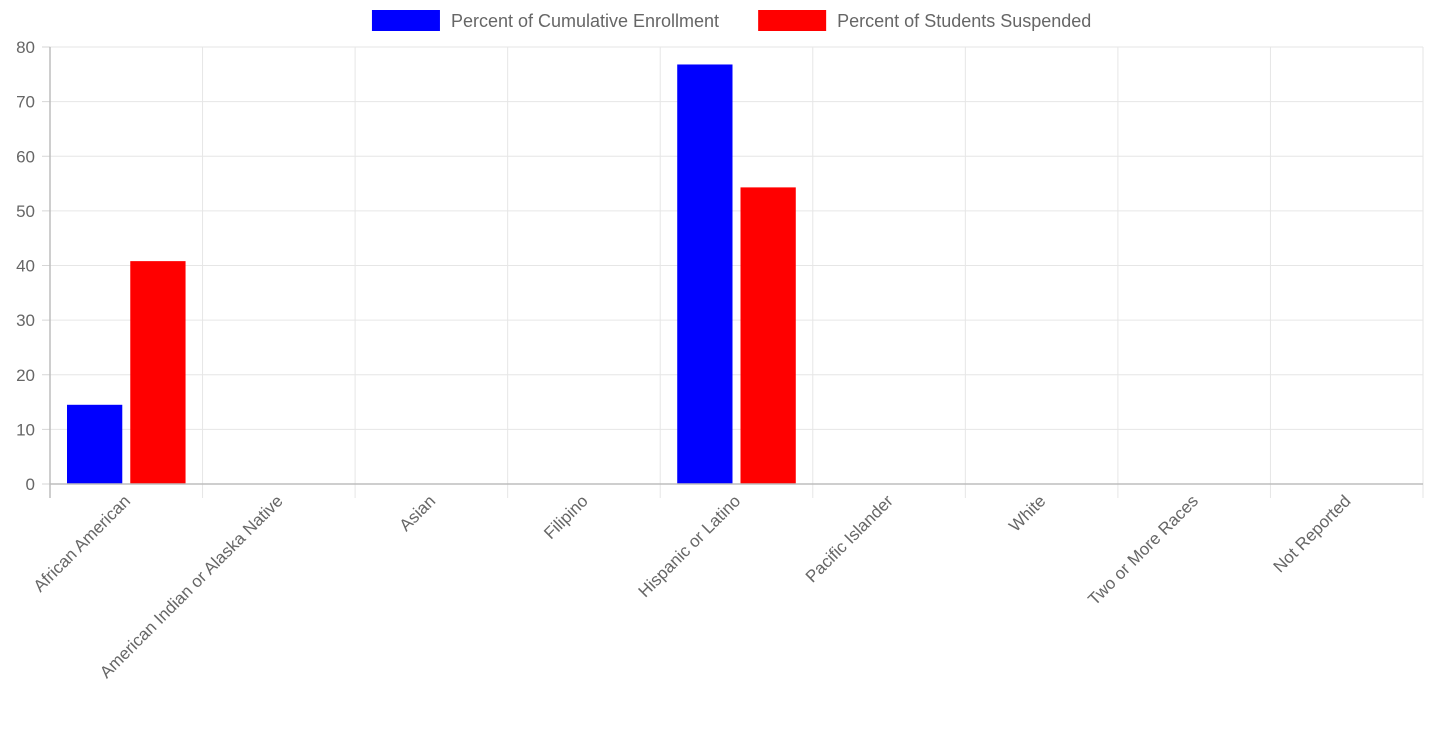  Describe the element at coordinates (82, 543) in the screenshot. I see `x-tick-label: African American` at that location.